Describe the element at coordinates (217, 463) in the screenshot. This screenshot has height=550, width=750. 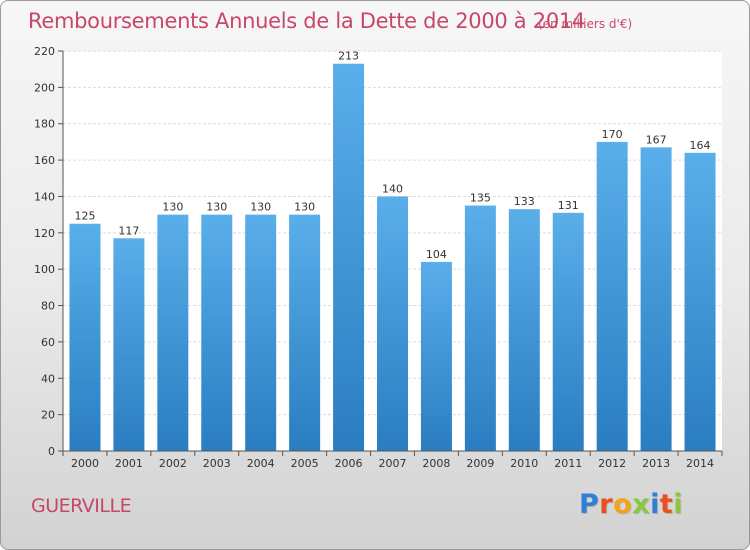
I see `x-tick-label-2003: 2003` at that location.